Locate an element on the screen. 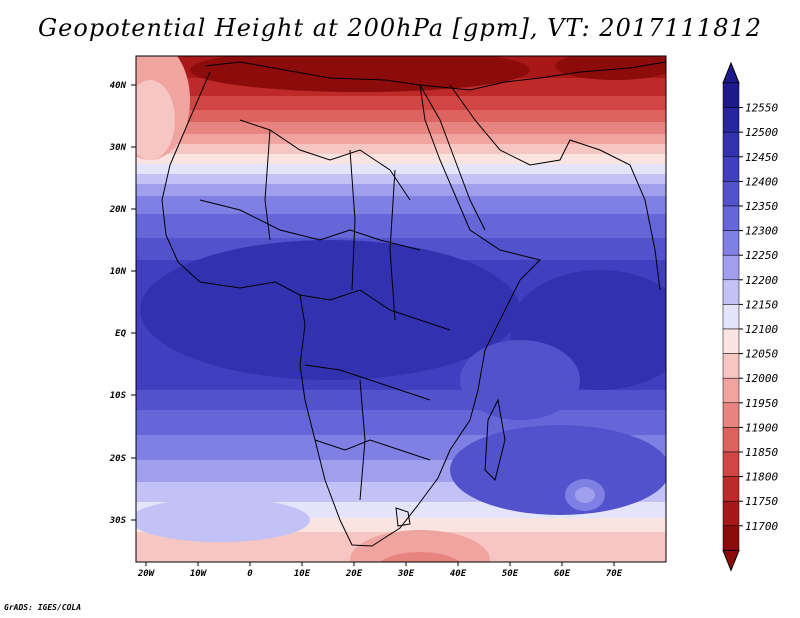 This screenshot has width=800, height=618. colorbar-label: 12100 is located at coordinates (761, 329).